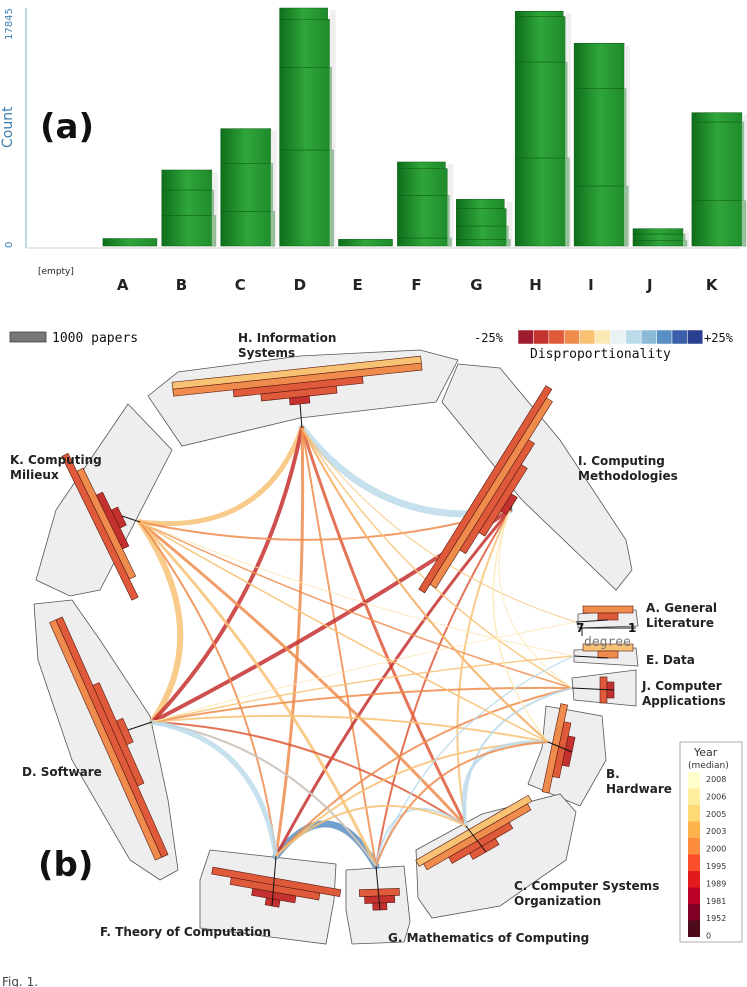 Image resolution: width=747 pixels, height=987 pixels. I want to click on chord-D-G, so click(264, 794).